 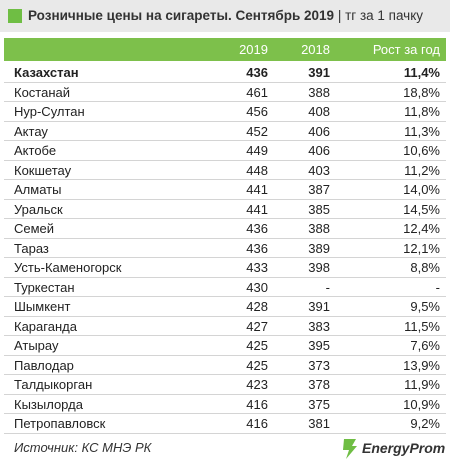 What do you see at coordinates (257, 384) in the screenshot?
I see `cell: 423` at bounding box center [257, 384].